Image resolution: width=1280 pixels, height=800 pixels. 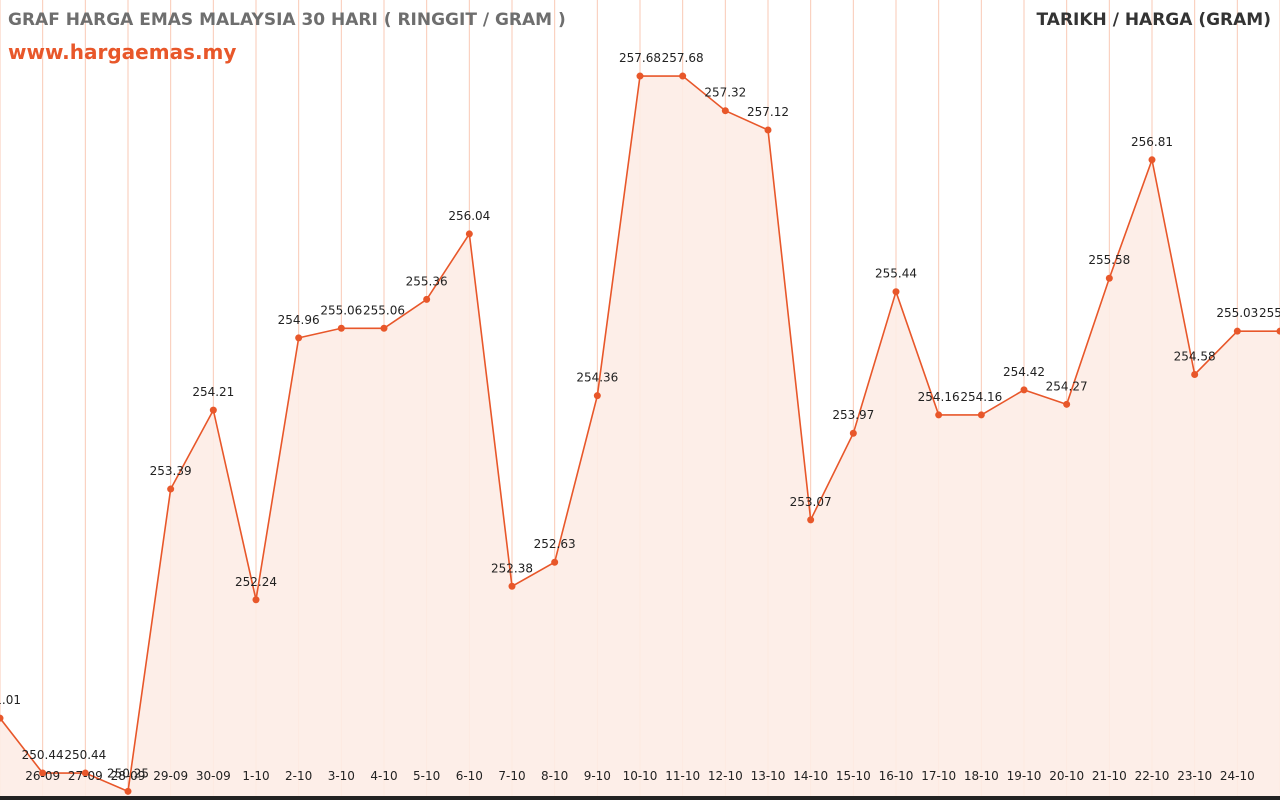 I want to click on value-label: 252.63, so click(x=555, y=544).